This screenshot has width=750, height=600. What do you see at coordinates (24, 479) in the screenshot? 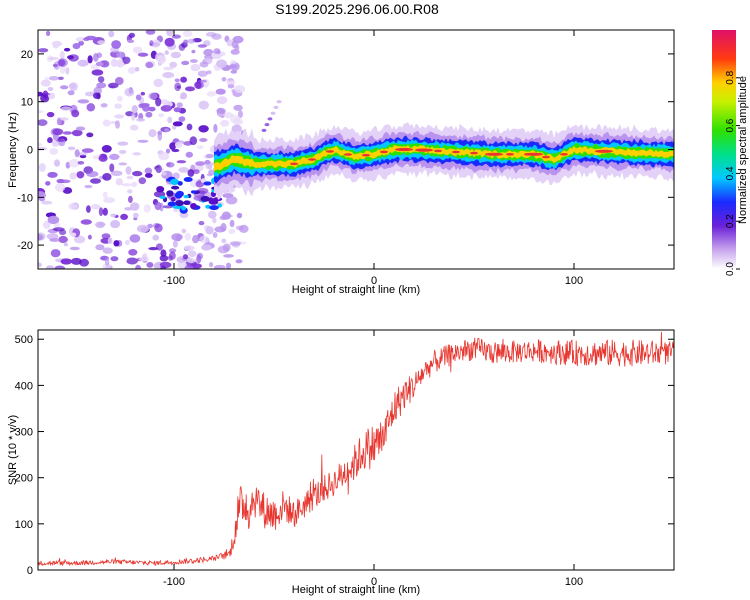
I see `y-tick-label: 200` at bounding box center [24, 479].